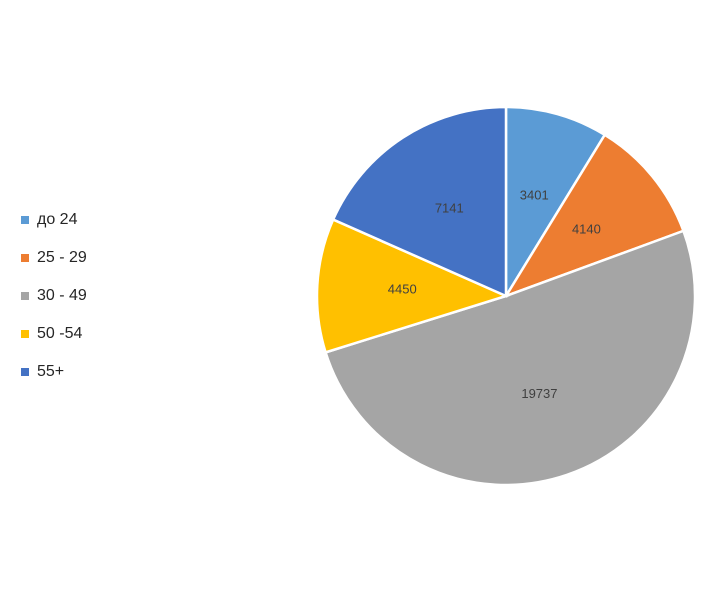  What do you see at coordinates (449, 207) in the screenshot?
I see `data-label: 7141` at bounding box center [449, 207].